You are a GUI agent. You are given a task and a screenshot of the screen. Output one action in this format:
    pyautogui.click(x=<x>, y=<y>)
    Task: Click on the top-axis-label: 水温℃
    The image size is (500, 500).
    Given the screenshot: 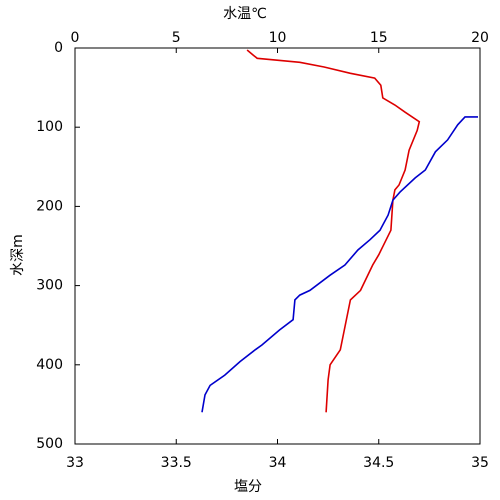 What is the action you would take?
    pyautogui.click(x=245, y=14)
    